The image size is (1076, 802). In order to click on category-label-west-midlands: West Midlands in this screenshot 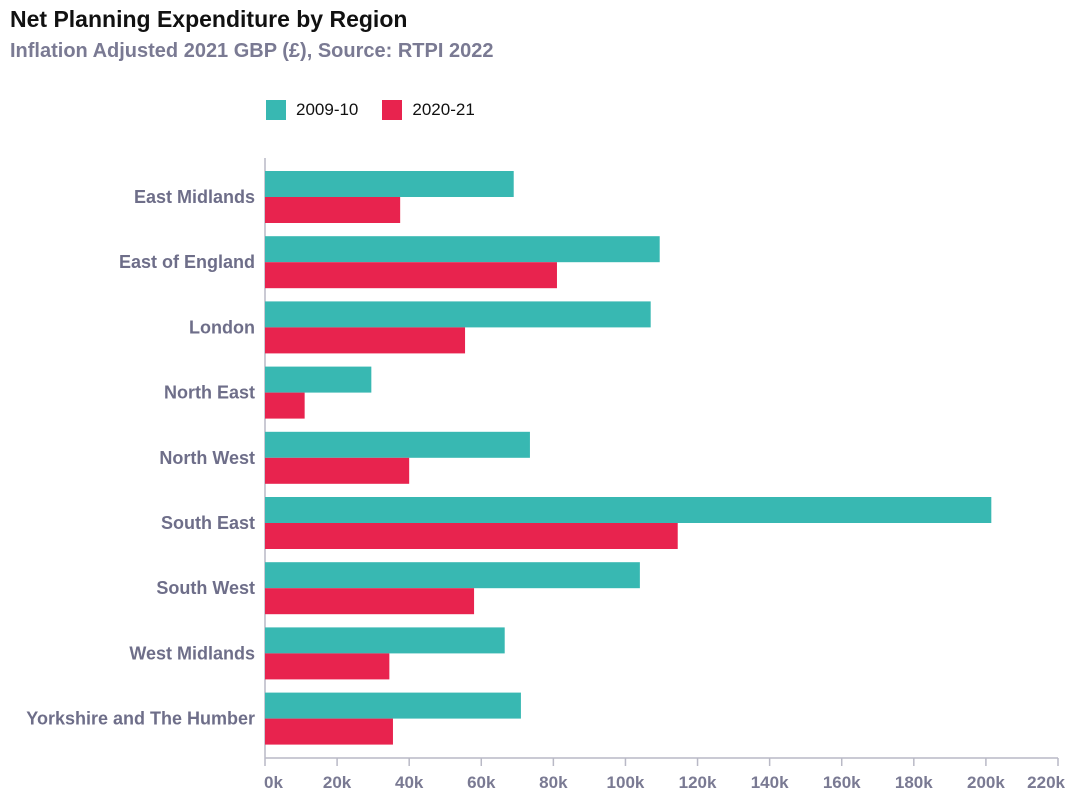, I will do `click(192, 653)`.